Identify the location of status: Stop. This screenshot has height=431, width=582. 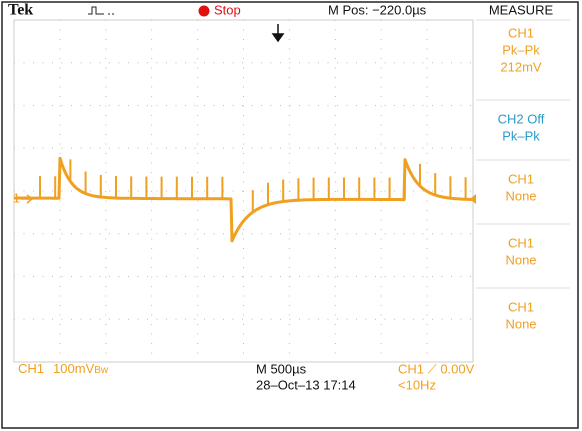
(227, 9).